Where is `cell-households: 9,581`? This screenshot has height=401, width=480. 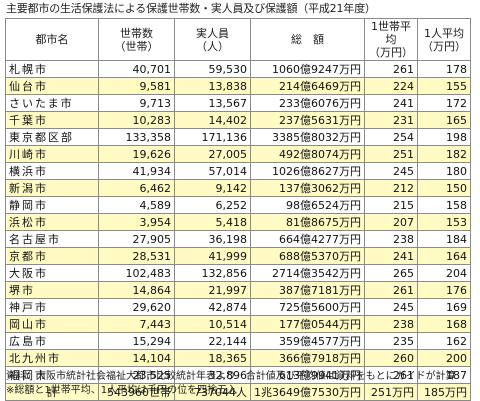 cell-households: 9,581 is located at coordinates (136, 86).